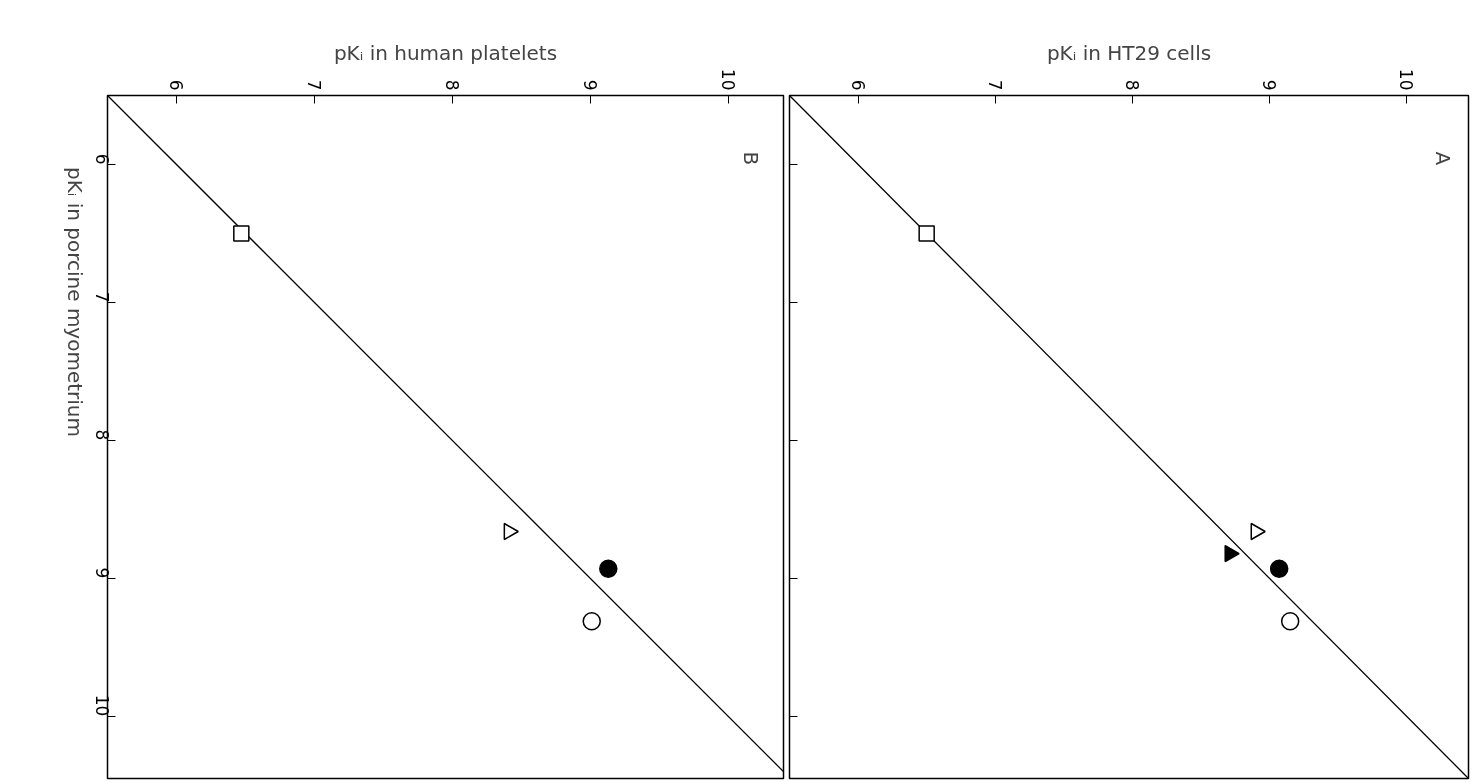 The image size is (1475, 782). Describe the element at coordinates (445, 52) in the screenshot. I see `chart-title: pKᵢ in human platelets` at that location.